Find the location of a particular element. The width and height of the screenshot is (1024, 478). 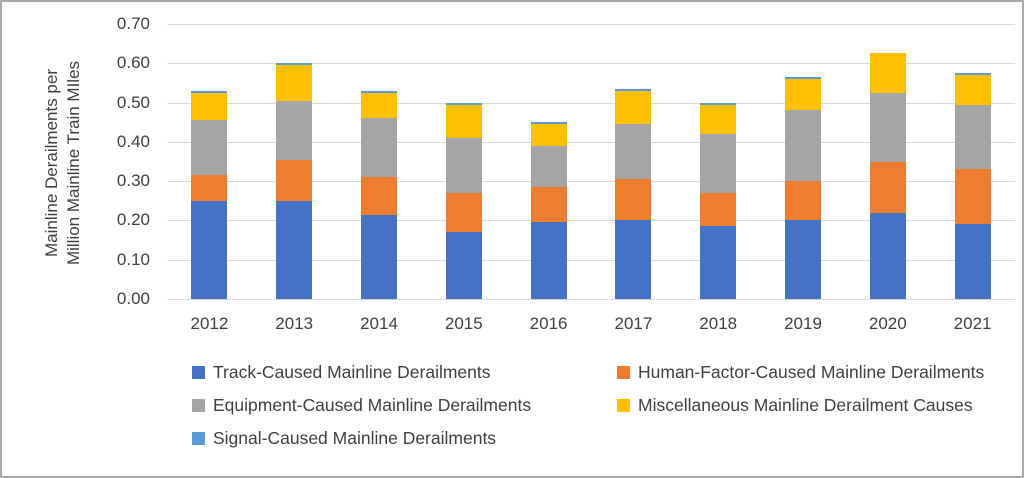

y-tick-label: 0.60 is located at coordinates (133, 63).